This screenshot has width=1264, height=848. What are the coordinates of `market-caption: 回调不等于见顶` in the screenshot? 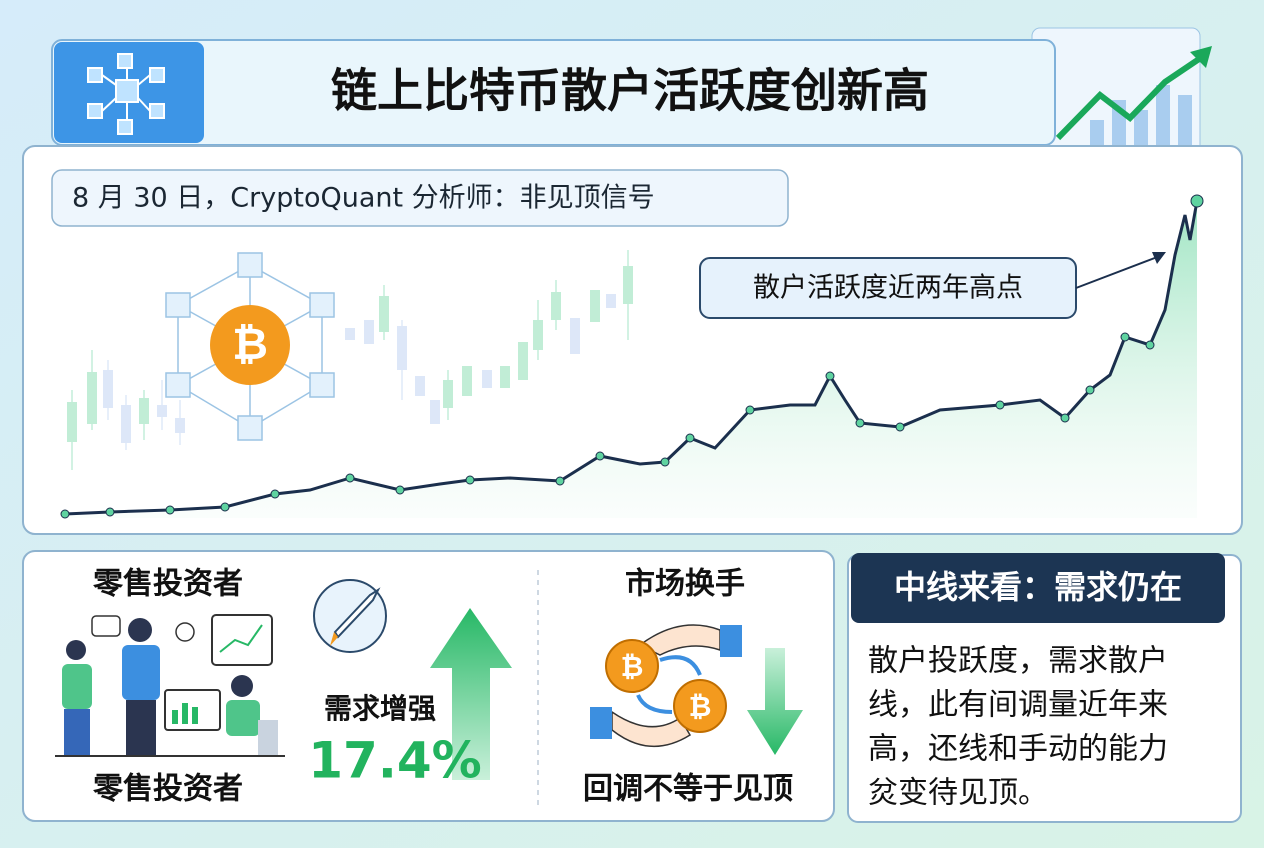 It's located at (688, 789).